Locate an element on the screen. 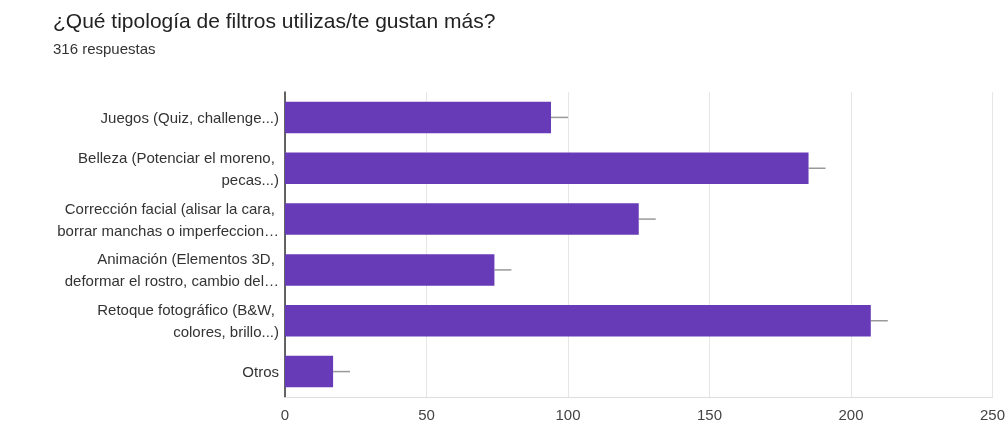  x-tick-label: 50 is located at coordinates (426, 414).